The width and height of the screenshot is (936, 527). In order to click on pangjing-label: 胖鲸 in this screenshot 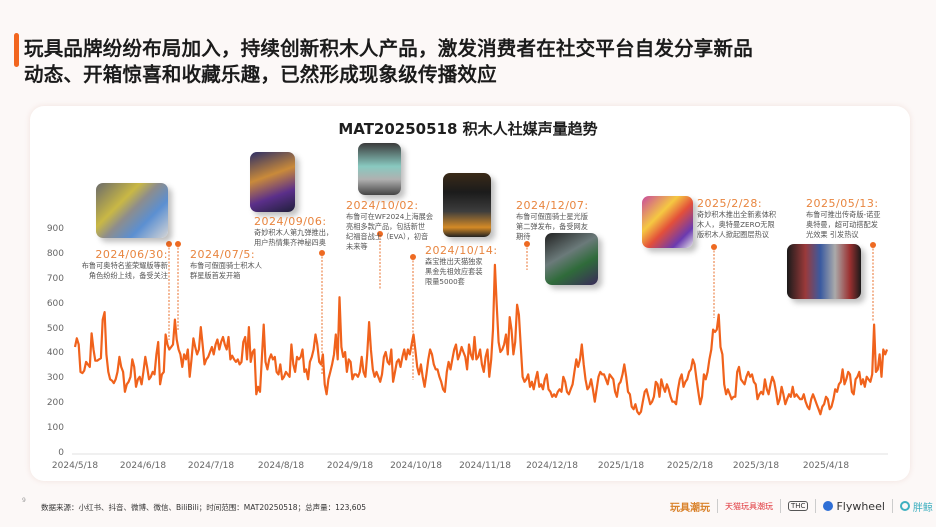, I will do `click(922, 508)`.